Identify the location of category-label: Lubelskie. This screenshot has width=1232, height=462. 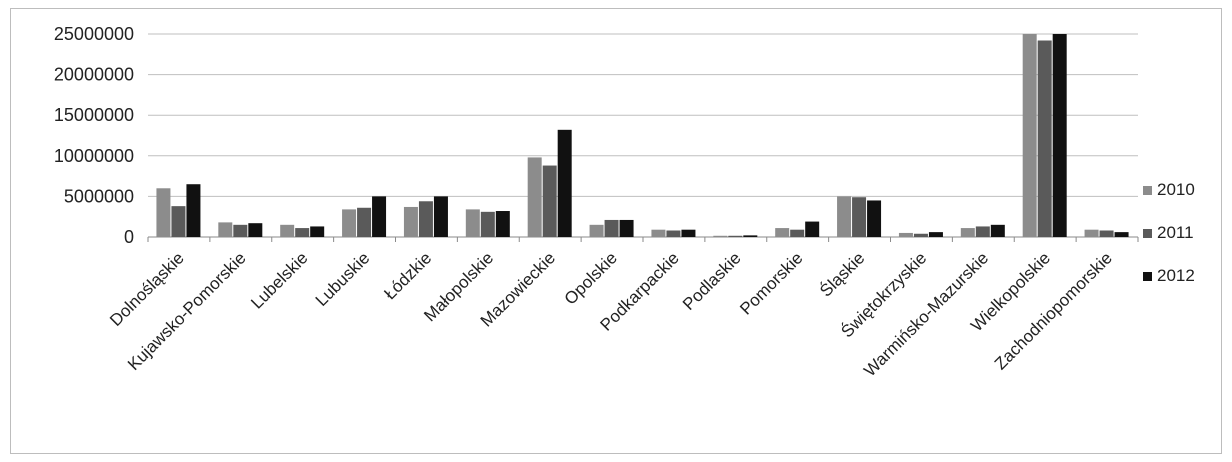
(279, 280).